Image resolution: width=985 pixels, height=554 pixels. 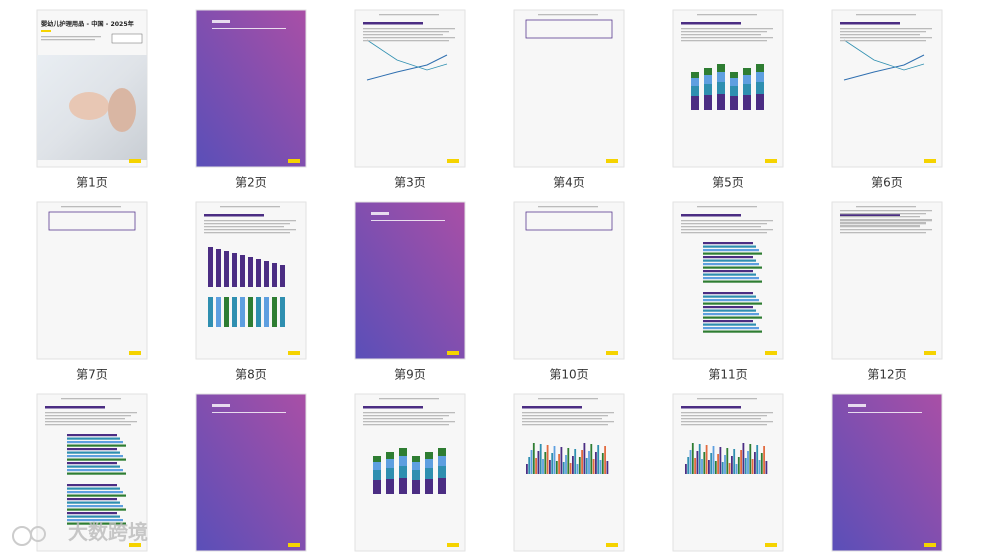 I want to click on cover-title: 婴幼儿护理用品 - 中国 - 2025年, so click(x=88, y=24).